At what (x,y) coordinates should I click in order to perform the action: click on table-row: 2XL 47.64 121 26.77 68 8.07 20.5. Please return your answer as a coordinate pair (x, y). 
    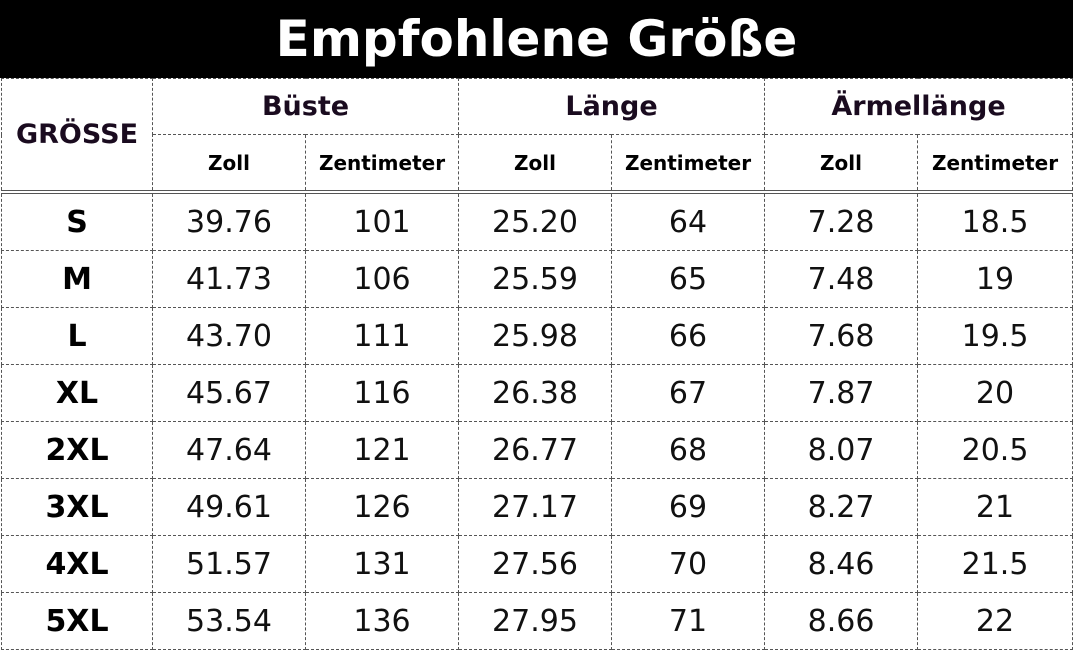
    Looking at the image, I should click on (537, 450).